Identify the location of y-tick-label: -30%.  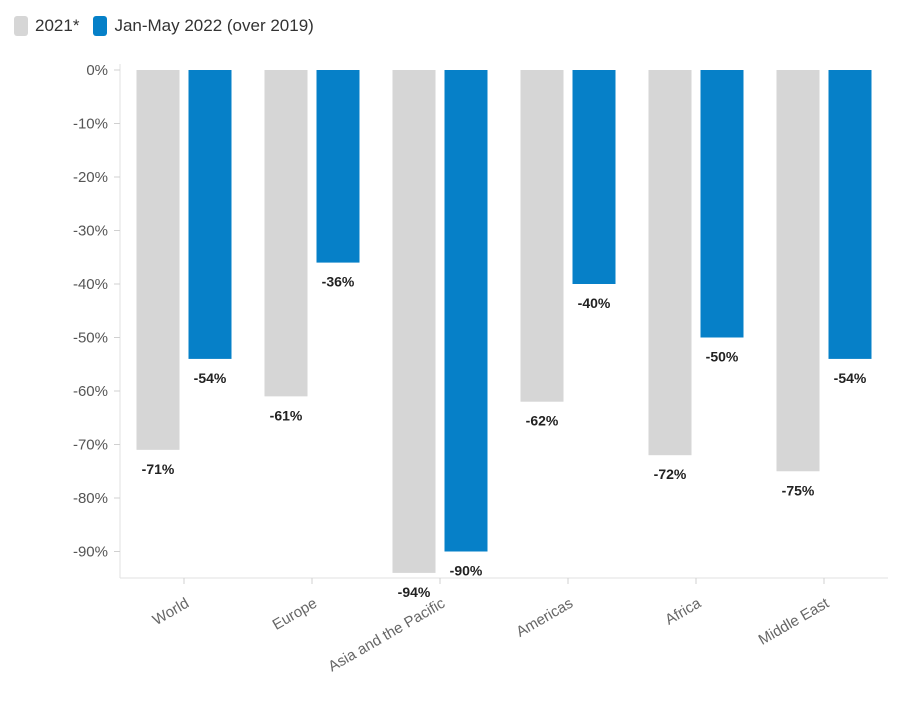
(90, 231).